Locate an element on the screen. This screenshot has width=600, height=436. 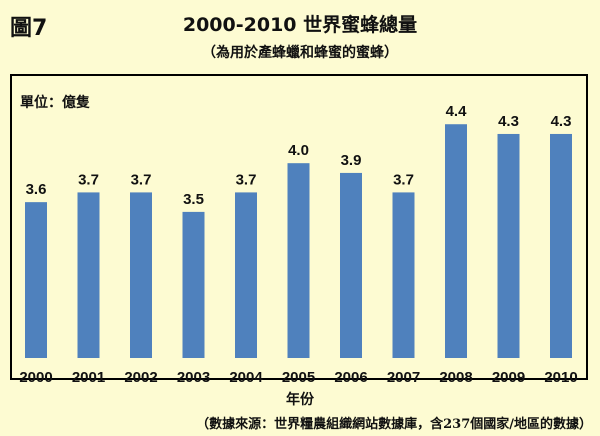
x-tick-label-2001: 2001 is located at coordinates (88, 377).